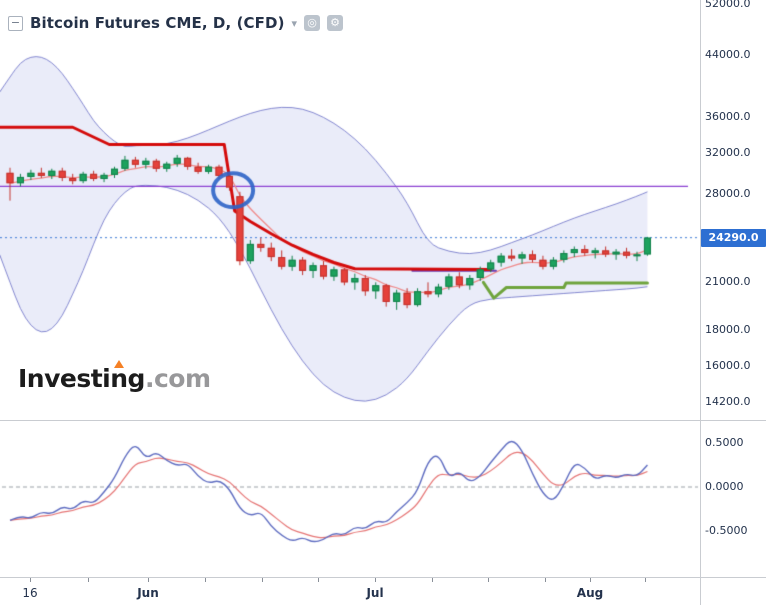 This screenshot has width=766, height=605. I want to click on collapse-panel-button: −, so click(15, 23).